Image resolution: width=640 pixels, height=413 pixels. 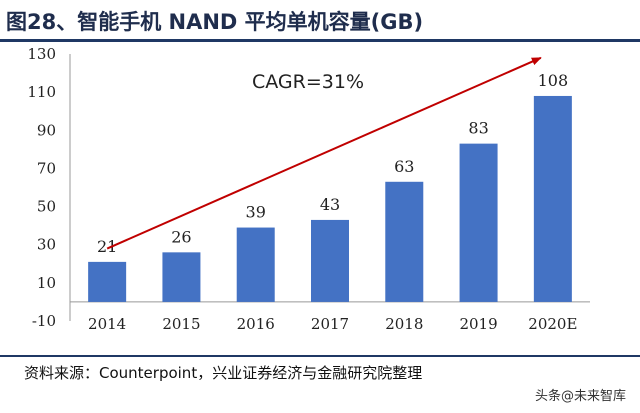 I want to click on bar-2017, so click(x=330, y=260).